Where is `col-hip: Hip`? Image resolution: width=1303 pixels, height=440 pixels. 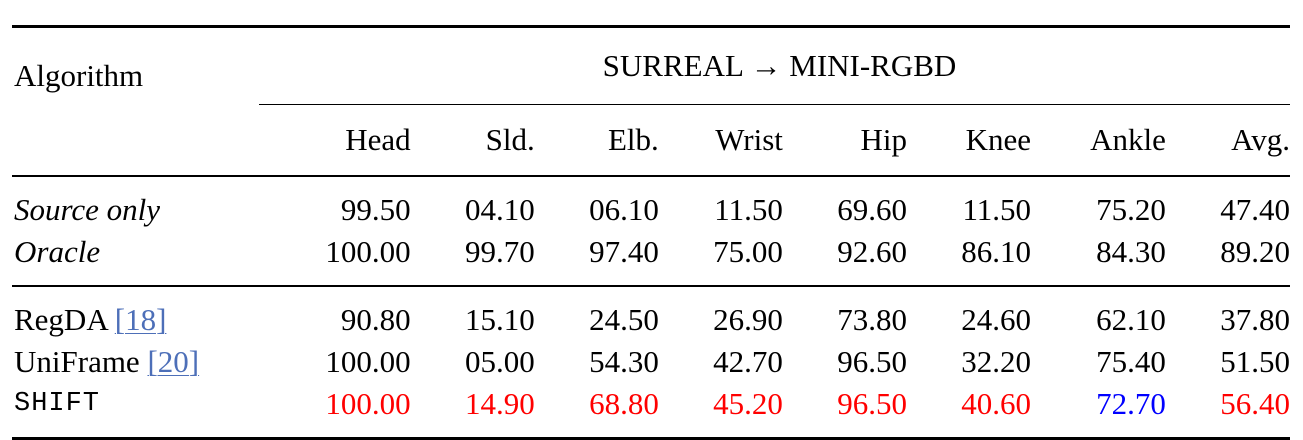 col-hip: Hip is located at coordinates (883, 139).